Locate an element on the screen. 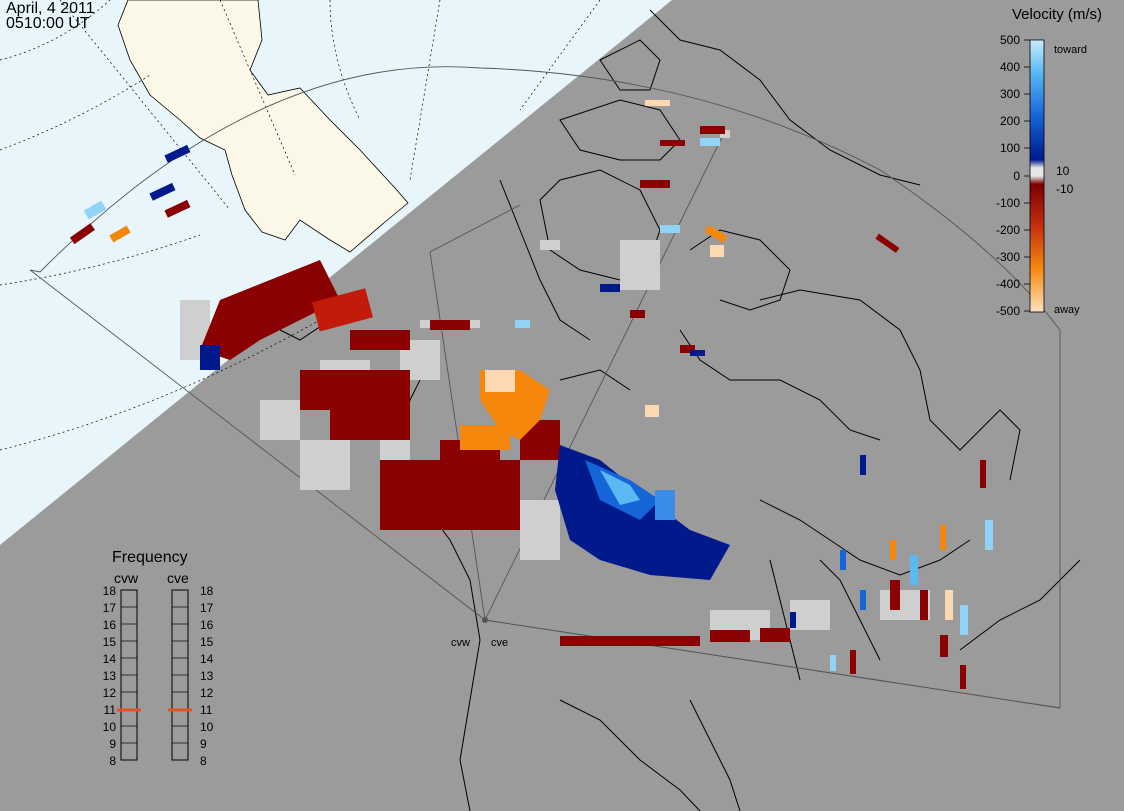 This screenshot has width=1124, height=811. time-label: 0510:00 UT is located at coordinates (48, 23).